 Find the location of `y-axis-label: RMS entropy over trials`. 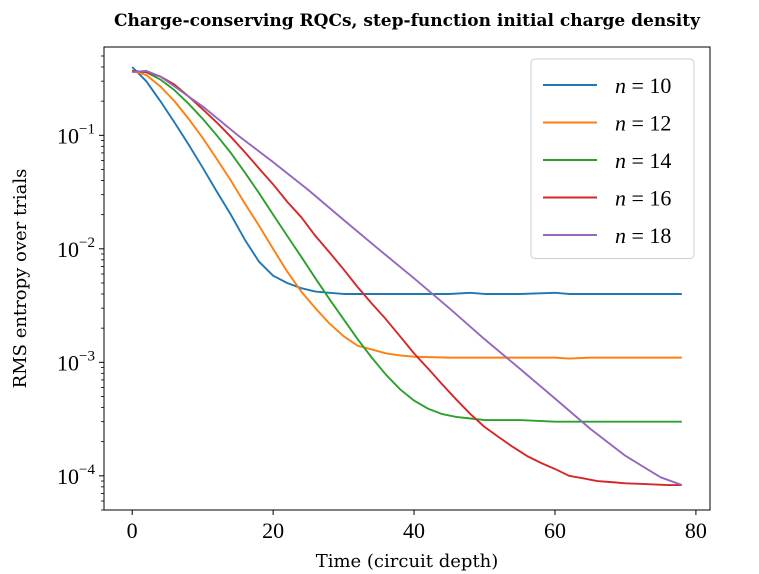

y-axis-label: RMS entropy over trials is located at coordinates (20, 279).